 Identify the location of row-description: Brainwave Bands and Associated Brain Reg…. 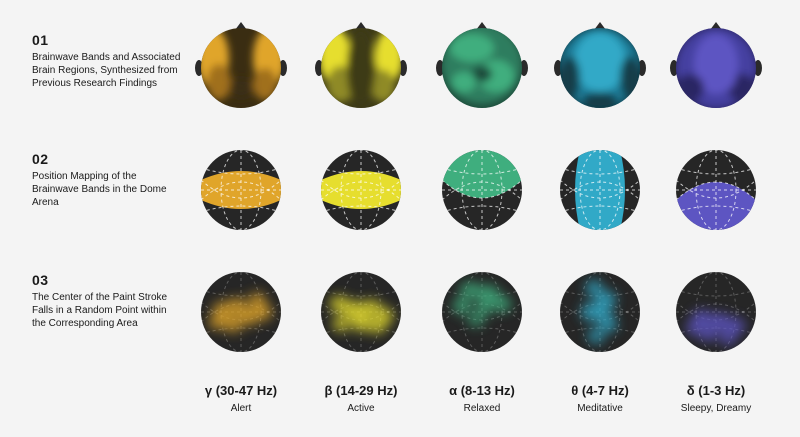
(106, 70).